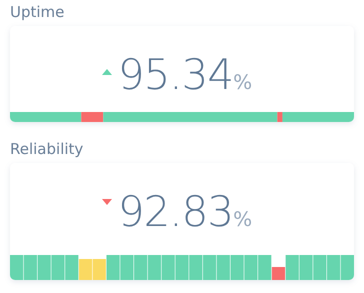  What do you see at coordinates (37, 12) in the screenshot?
I see `chart-title: Uptime` at bounding box center [37, 12].